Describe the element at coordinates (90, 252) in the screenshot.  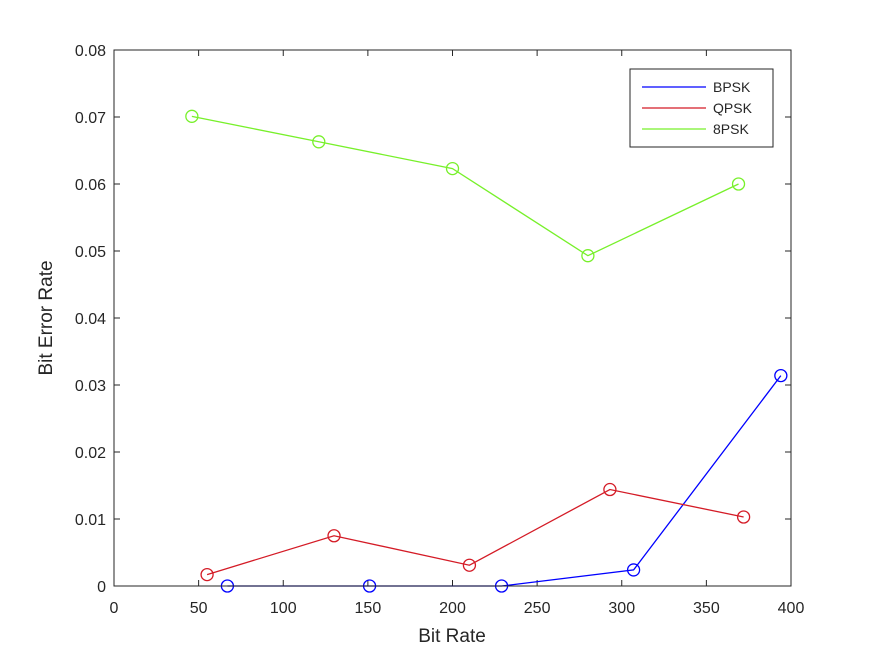
I see `y-tick-label: 0.05` at that location.